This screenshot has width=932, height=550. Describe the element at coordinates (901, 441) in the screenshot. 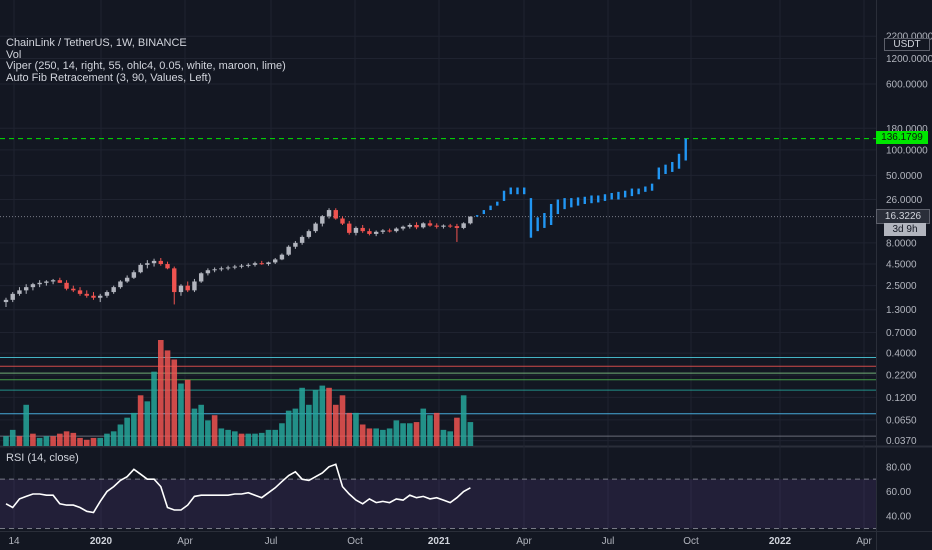

I see `price-tick-label: 0.0370` at that location.